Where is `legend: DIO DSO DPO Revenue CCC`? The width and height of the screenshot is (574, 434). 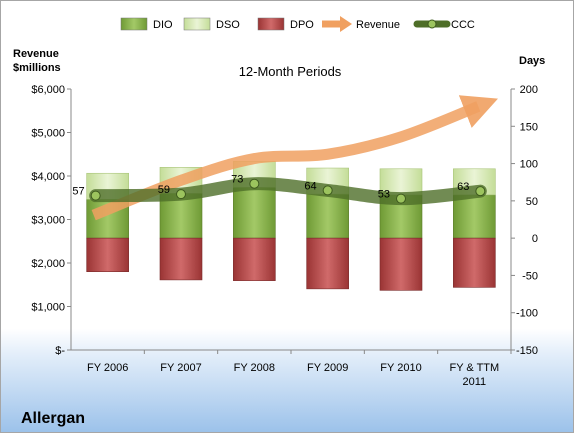
legend: DIO DSO DPO Revenue CCC is located at coordinates (297, 24).